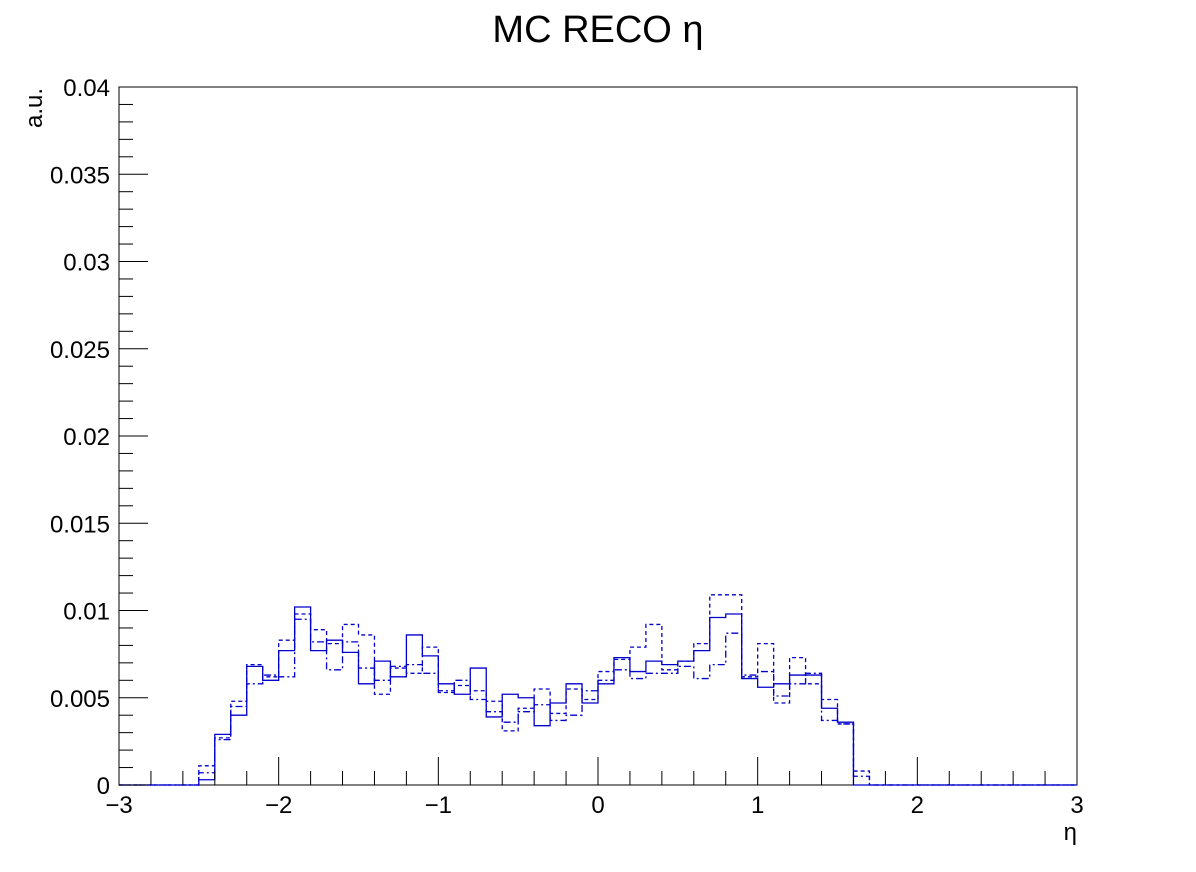  Describe the element at coordinates (1076, 805) in the screenshot. I see `x-tick-label: 3` at that location.